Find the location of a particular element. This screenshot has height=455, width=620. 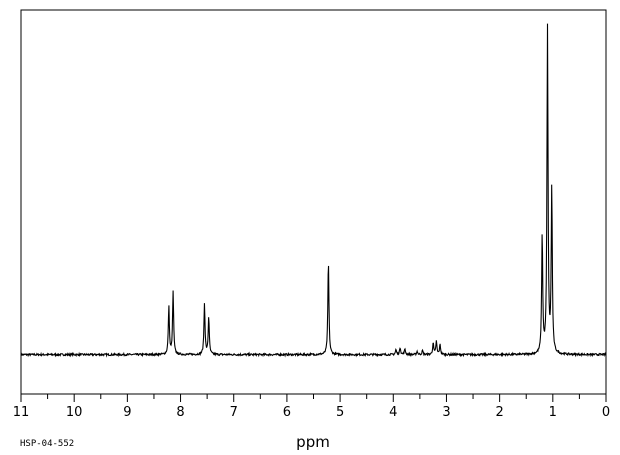

x-tick-label: 0 is located at coordinates (606, 412).